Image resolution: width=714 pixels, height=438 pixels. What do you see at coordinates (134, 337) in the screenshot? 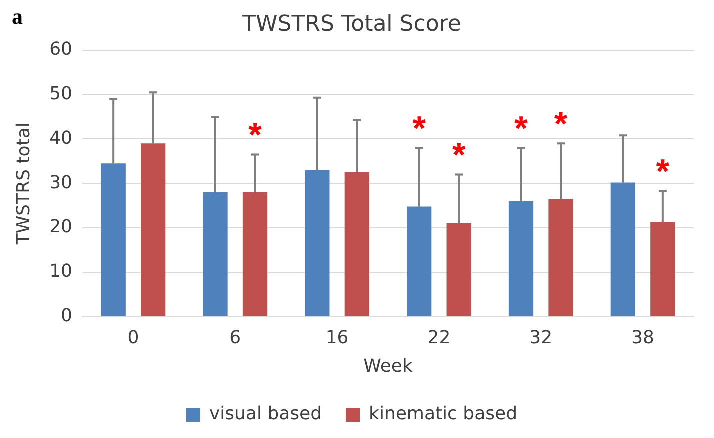
I see `x-tick-label: 0` at bounding box center [134, 337].